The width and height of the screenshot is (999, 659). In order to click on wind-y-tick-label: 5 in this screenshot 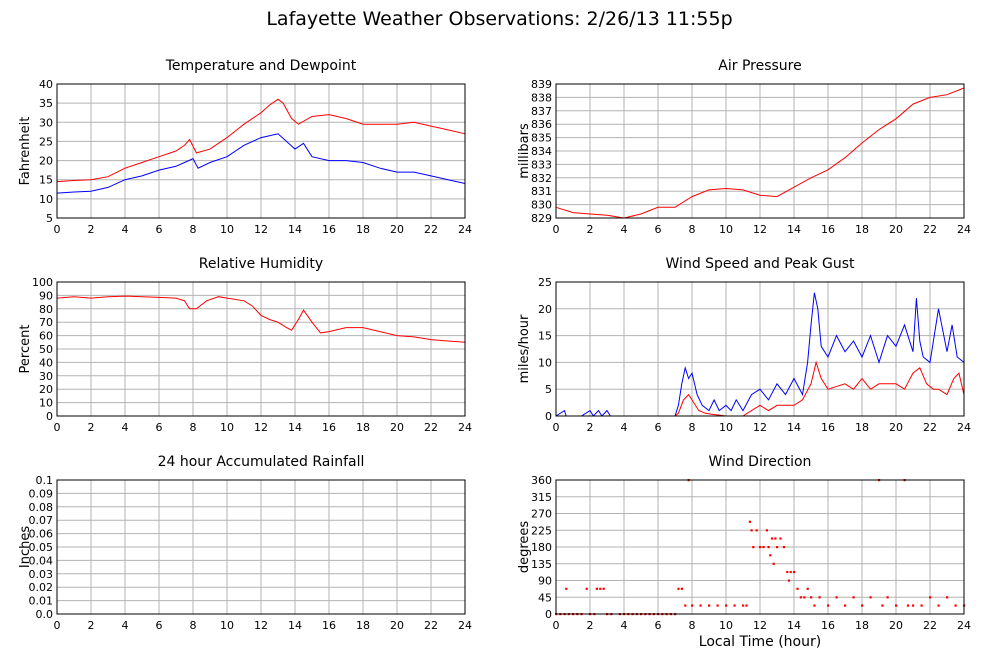, I will do `click(548, 389)`.